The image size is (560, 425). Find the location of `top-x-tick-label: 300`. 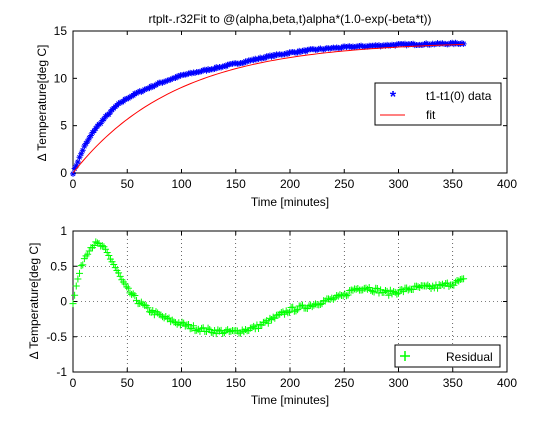

top-x-tick-label: 300 is located at coordinates (398, 184).